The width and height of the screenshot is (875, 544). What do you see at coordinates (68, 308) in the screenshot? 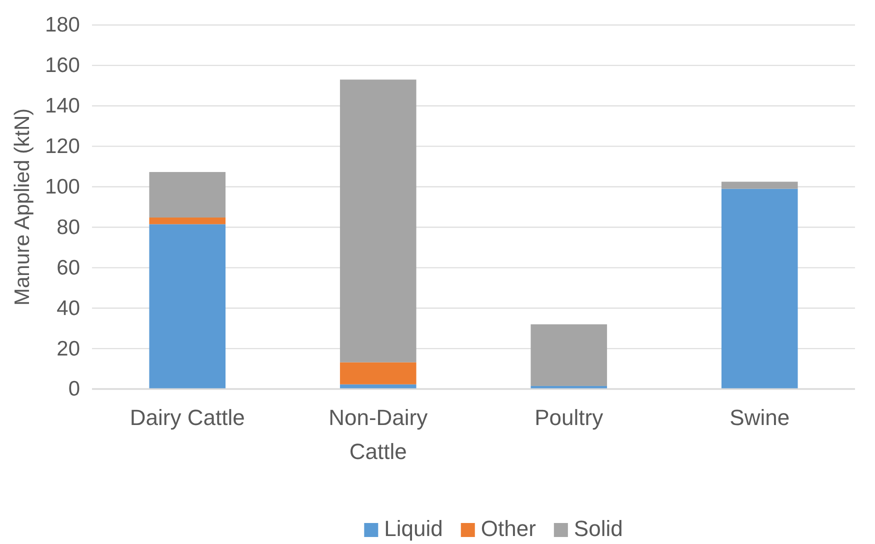
I see `y-tick-label: 40` at bounding box center [68, 308].